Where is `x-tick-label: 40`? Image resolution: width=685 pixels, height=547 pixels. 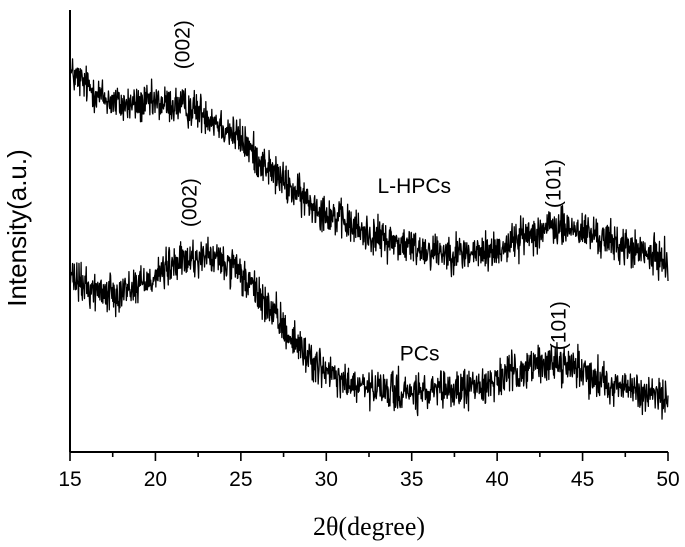 x-tick-label: 40 is located at coordinates (496, 479).